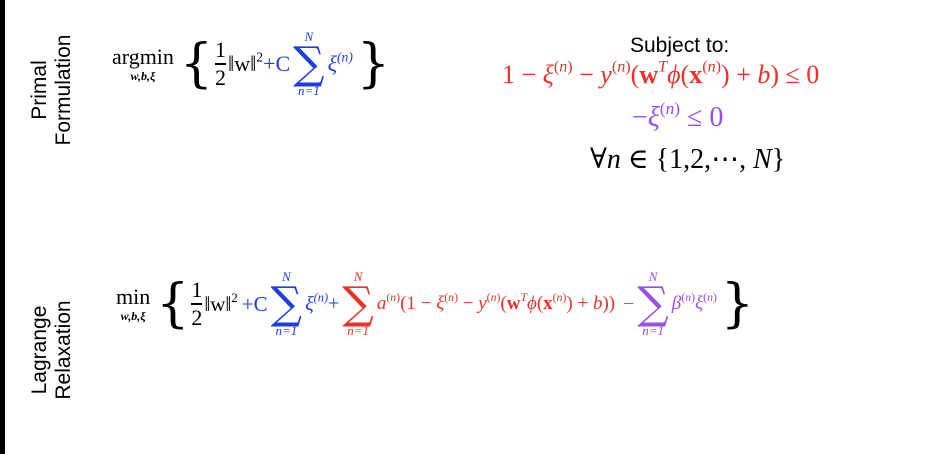  I want to click on constraint-margin: 1 − ξ(n) − y(n)(wTϕ(x(n)) + b) ≤ 0, so click(661, 73).